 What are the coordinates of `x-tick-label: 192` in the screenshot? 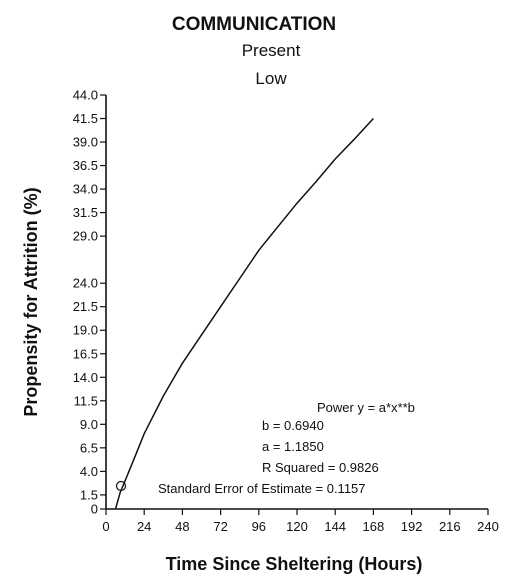 It's located at (412, 526).